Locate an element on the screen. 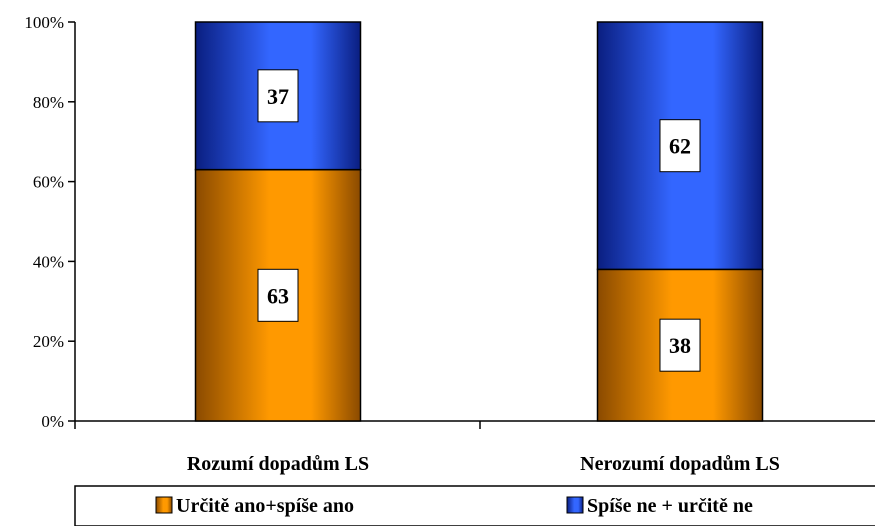 The image size is (875, 526). legend-label: Určitě ano+spíše ano is located at coordinates (265, 506).